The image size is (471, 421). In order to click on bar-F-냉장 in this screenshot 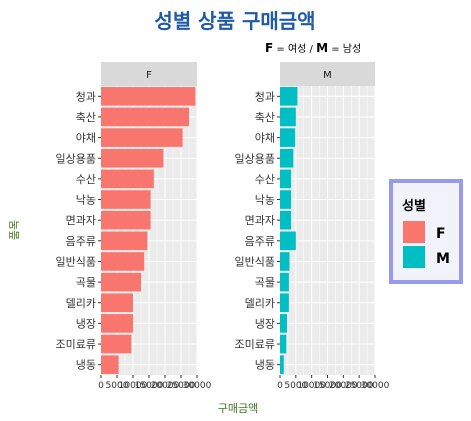, I will do `click(117, 323)`.